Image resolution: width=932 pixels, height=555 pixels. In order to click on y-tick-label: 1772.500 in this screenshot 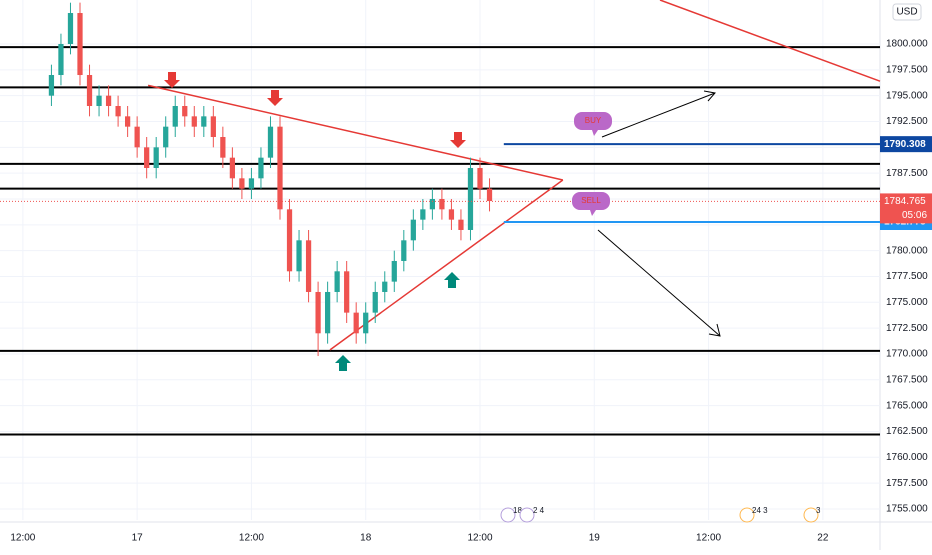, I will do `click(907, 328)`.